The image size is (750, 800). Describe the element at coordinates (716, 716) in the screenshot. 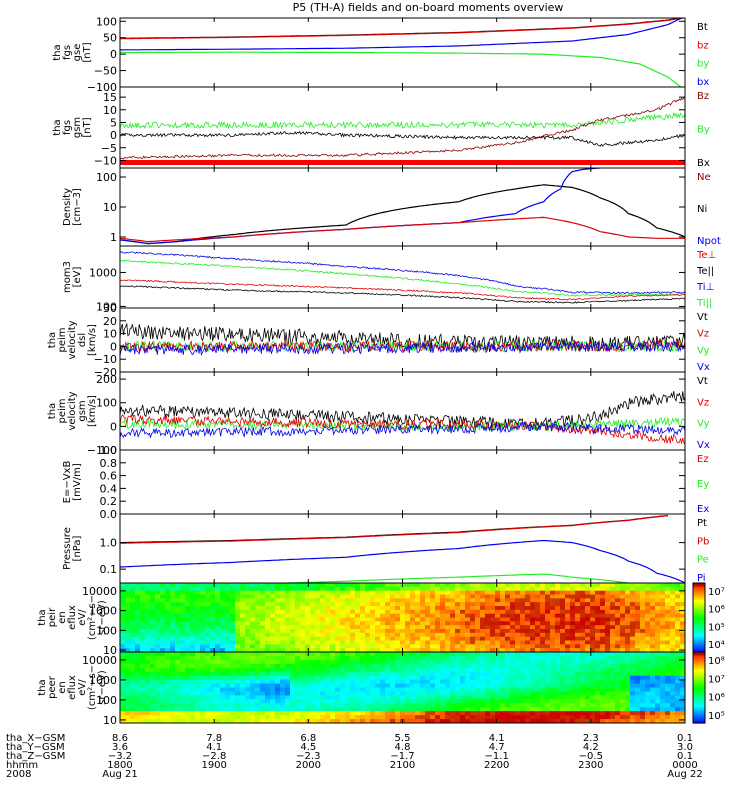

I see `colorbar-tick-label: 10⁵` at that location.